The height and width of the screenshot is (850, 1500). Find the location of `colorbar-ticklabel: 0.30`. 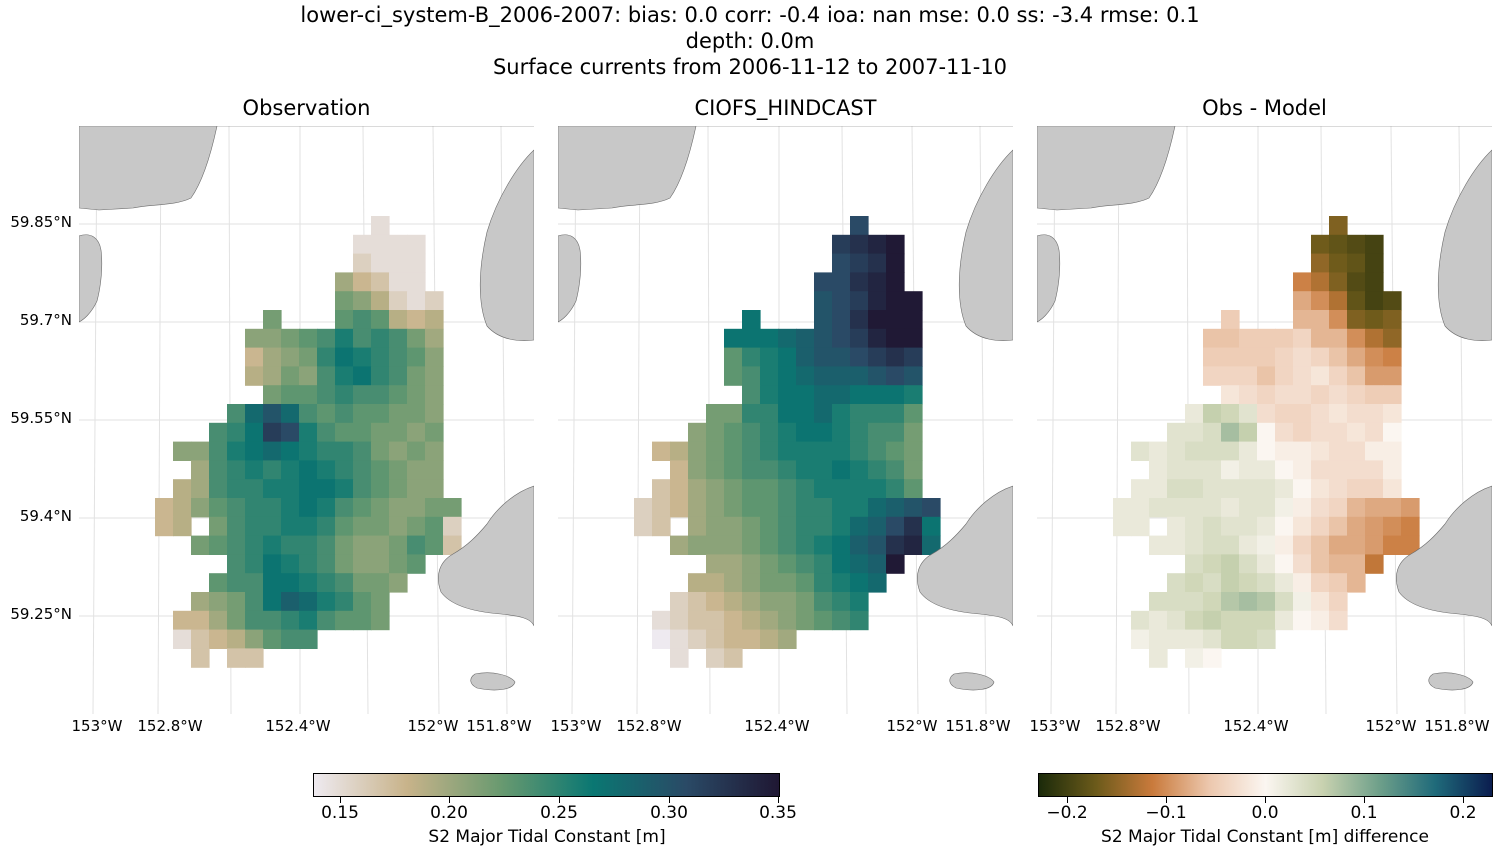

colorbar-ticklabel: 0.30 is located at coordinates (669, 813).